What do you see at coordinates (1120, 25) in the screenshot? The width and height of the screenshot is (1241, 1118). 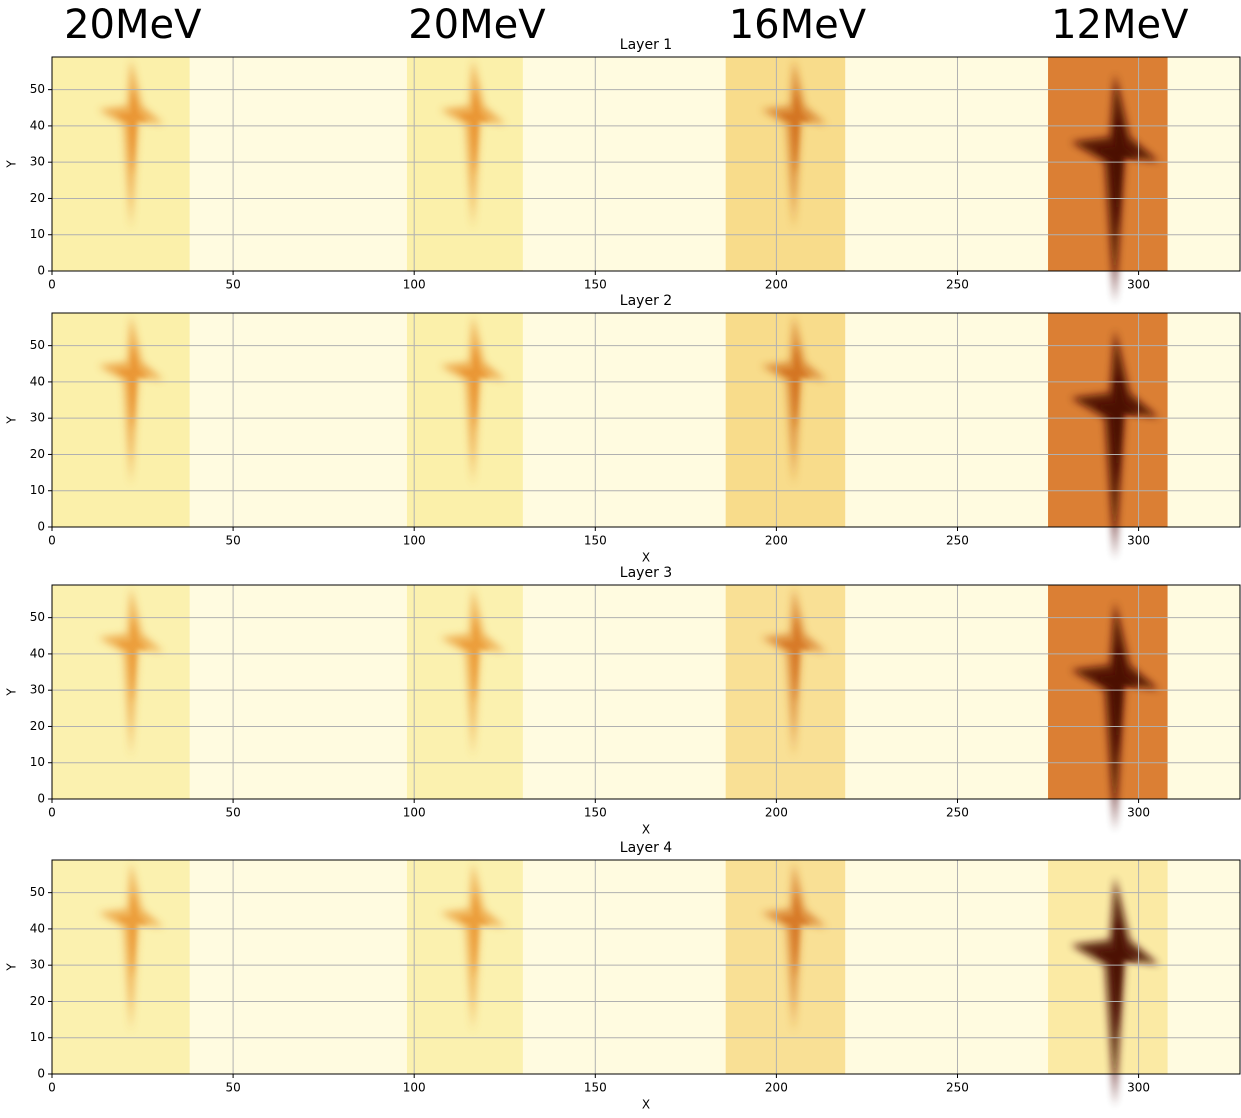 I see `energy-label: 12MeV` at bounding box center [1120, 25].